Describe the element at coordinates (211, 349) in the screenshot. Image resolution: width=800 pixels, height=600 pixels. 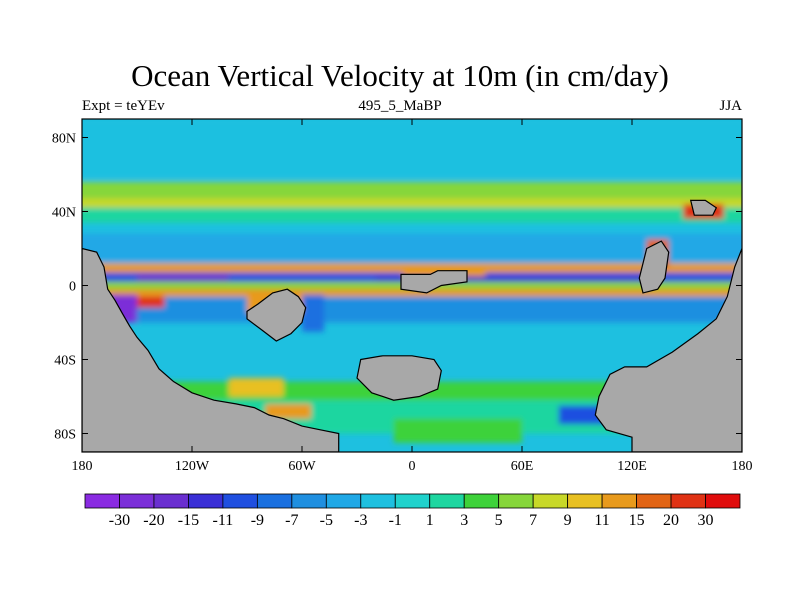
I see `land-americas` at that location.